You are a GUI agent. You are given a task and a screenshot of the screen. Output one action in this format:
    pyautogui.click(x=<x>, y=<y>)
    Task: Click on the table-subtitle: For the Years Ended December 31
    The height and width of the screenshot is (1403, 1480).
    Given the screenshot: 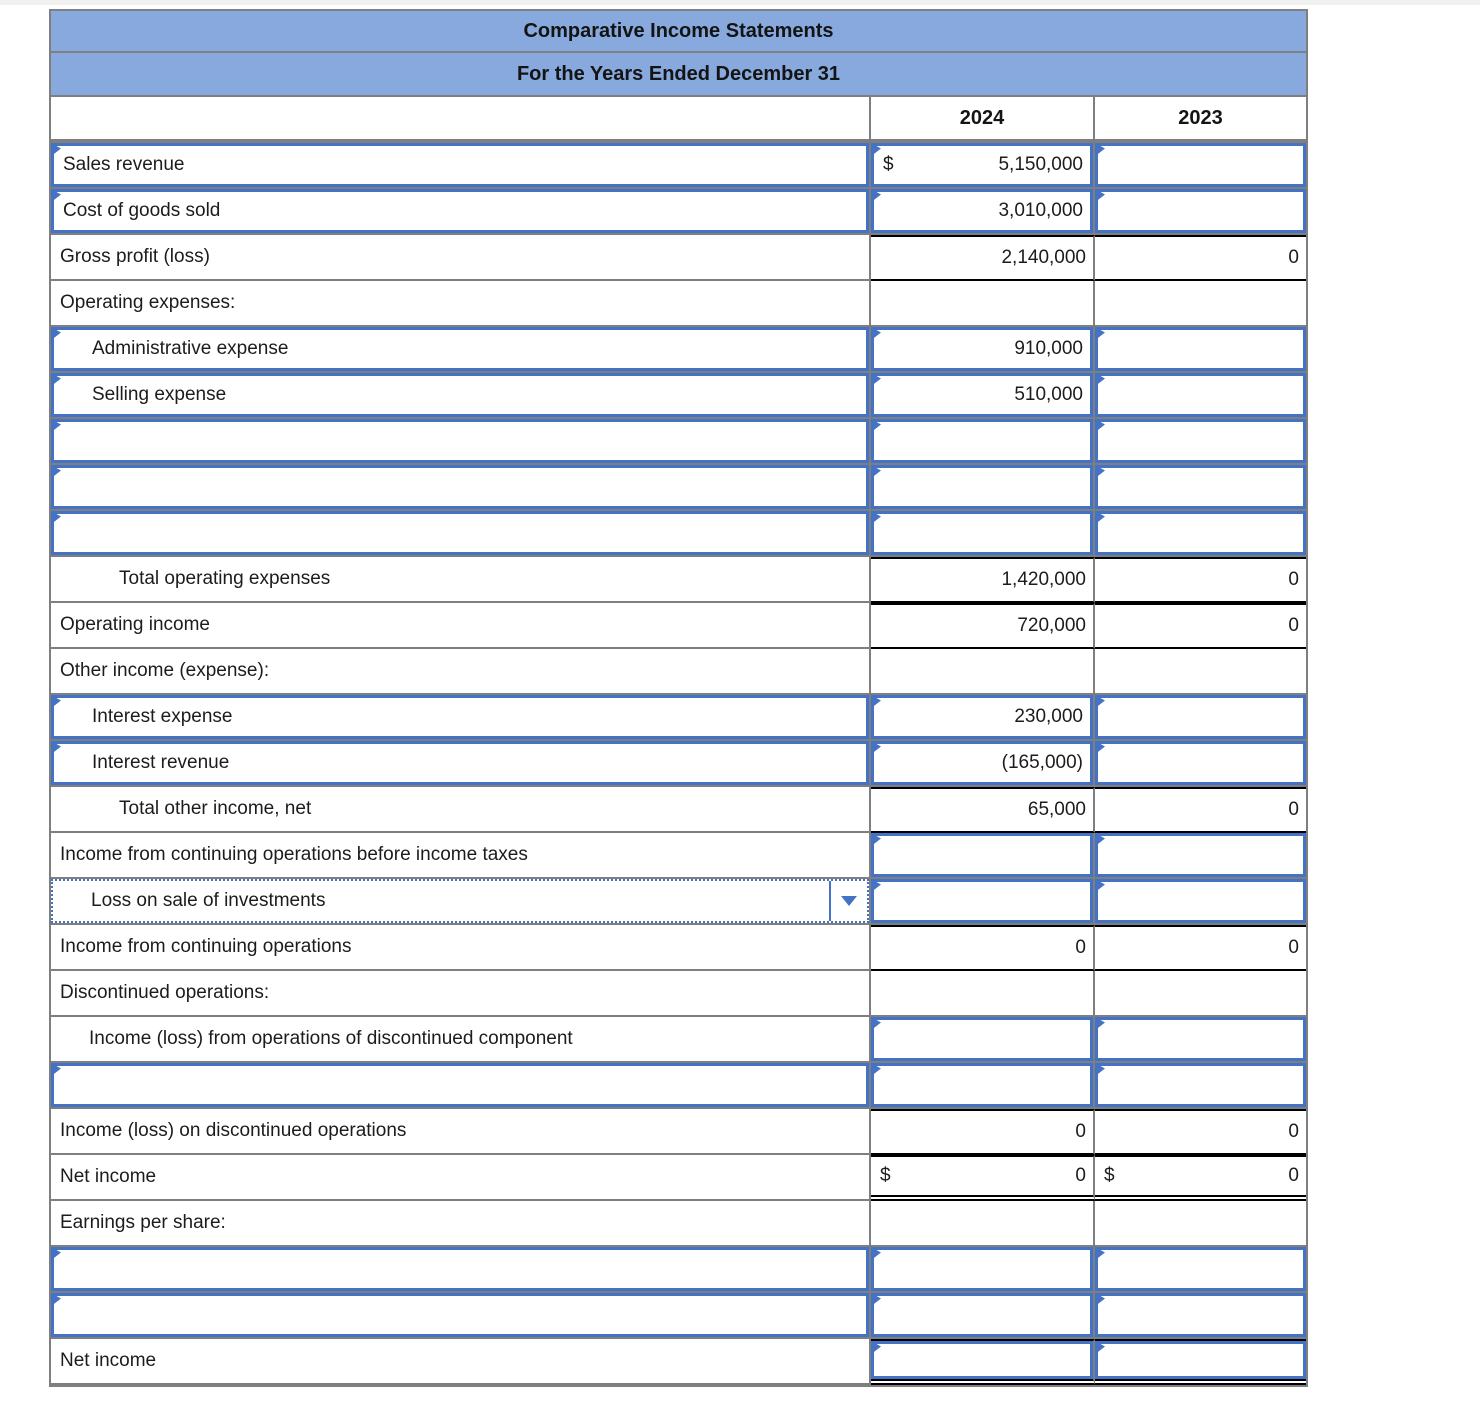 What is the action you would take?
    pyautogui.click(x=678, y=75)
    